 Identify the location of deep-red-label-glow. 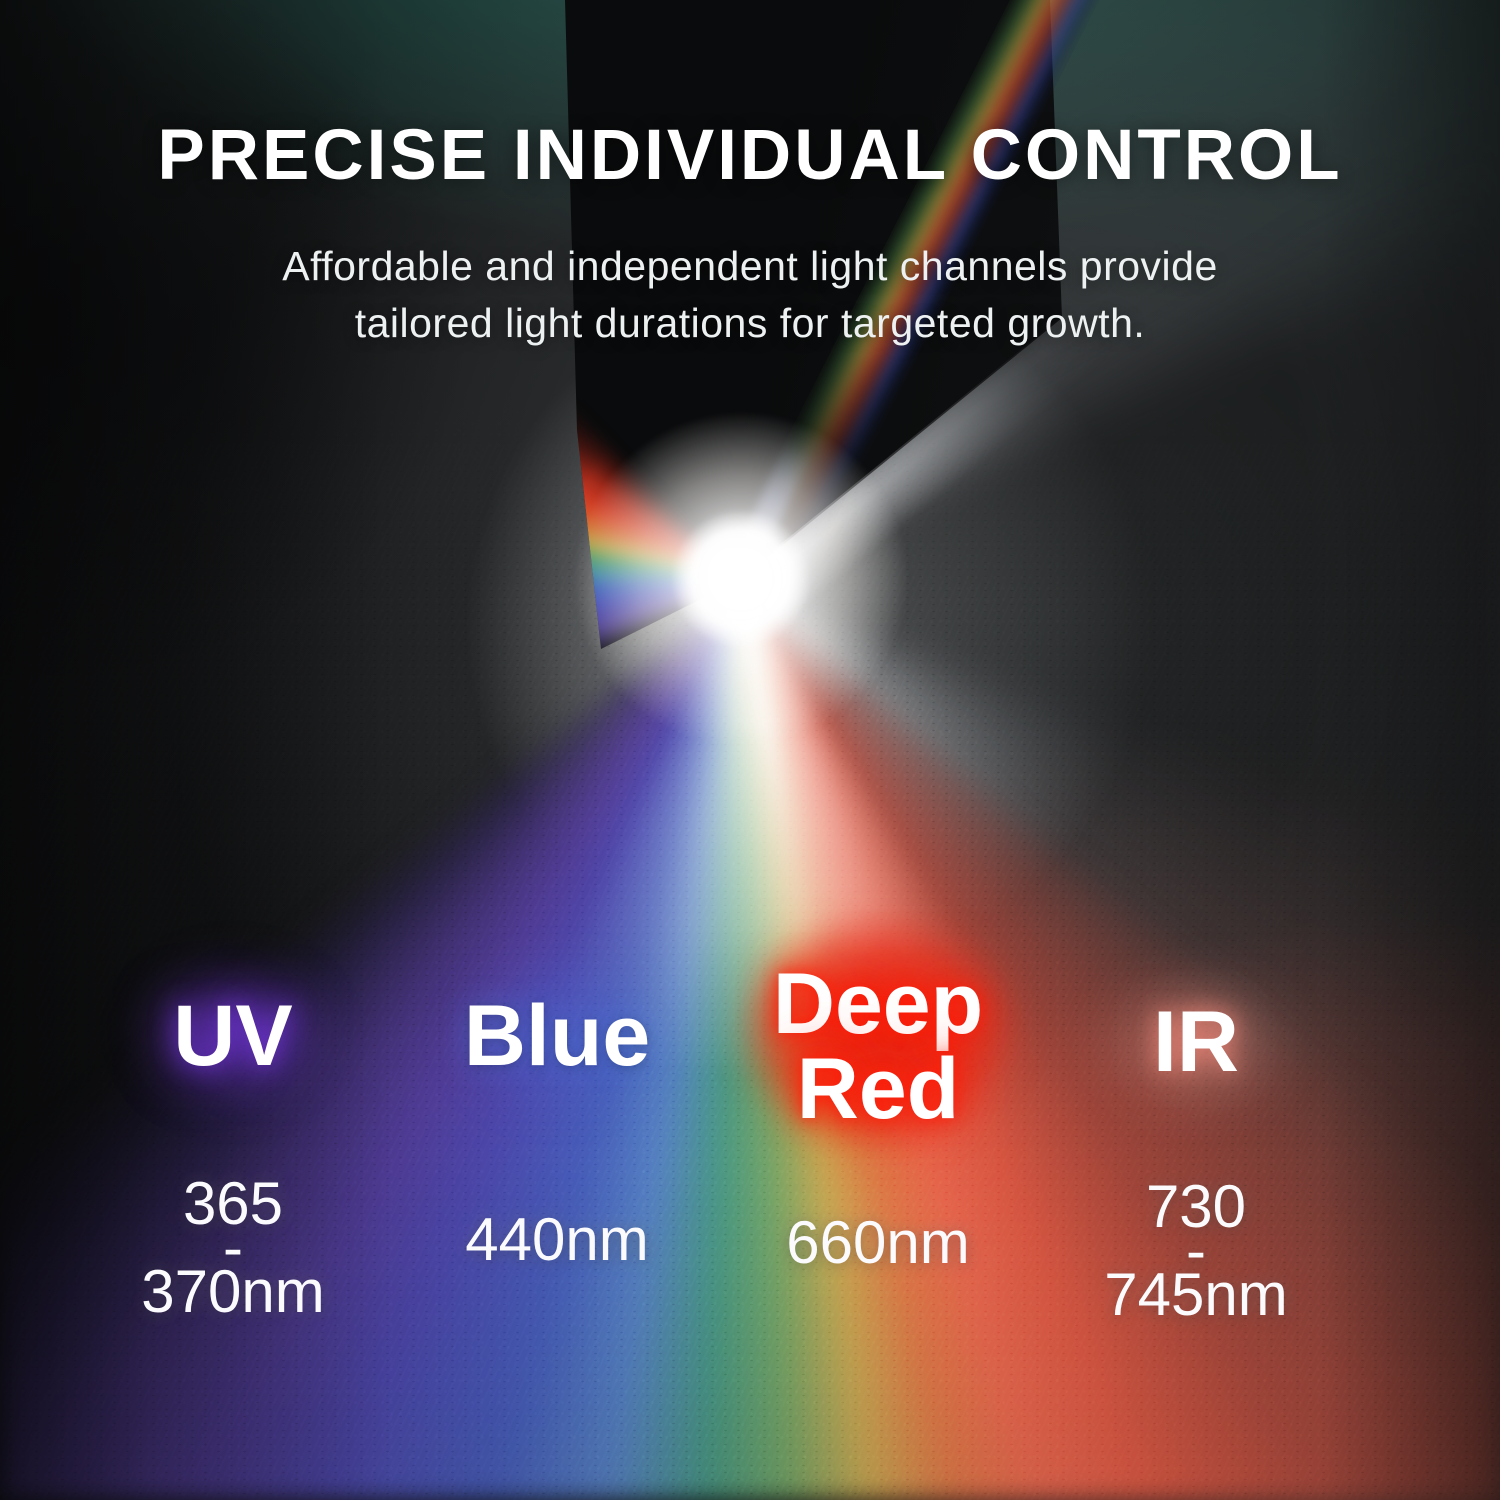
(878, 1032).